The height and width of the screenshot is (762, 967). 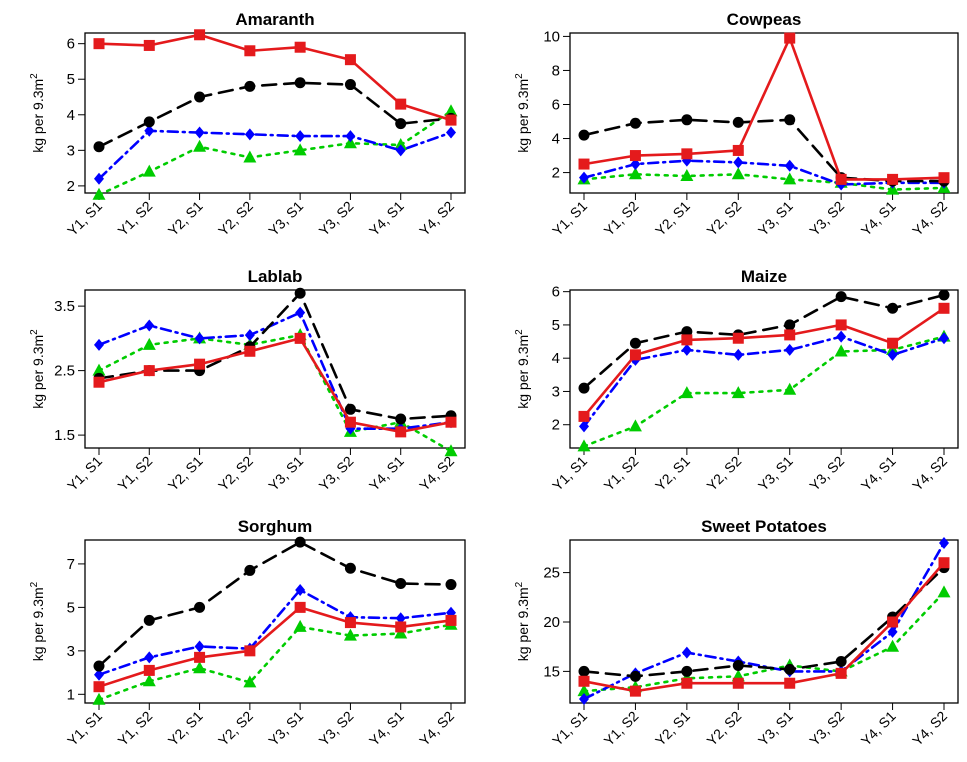 What do you see at coordinates (556, 325) in the screenshot?
I see `y-tick-label: 5` at bounding box center [556, 325].